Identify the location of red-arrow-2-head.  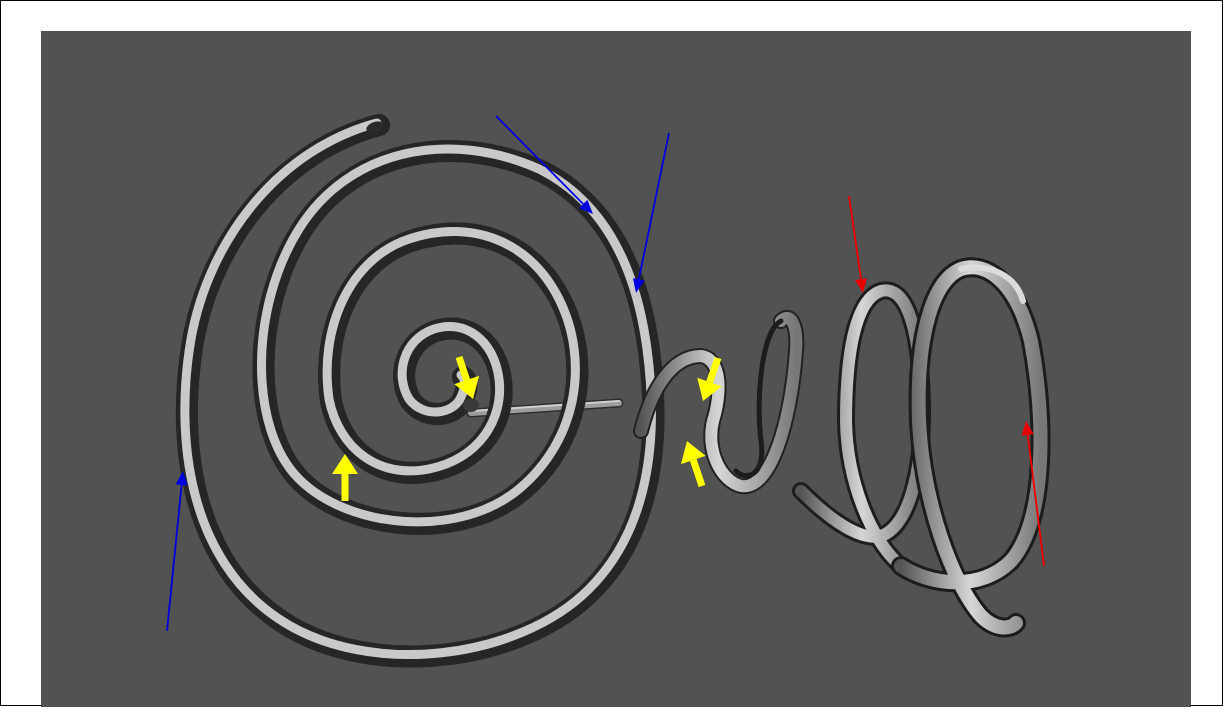
(1027, 428).